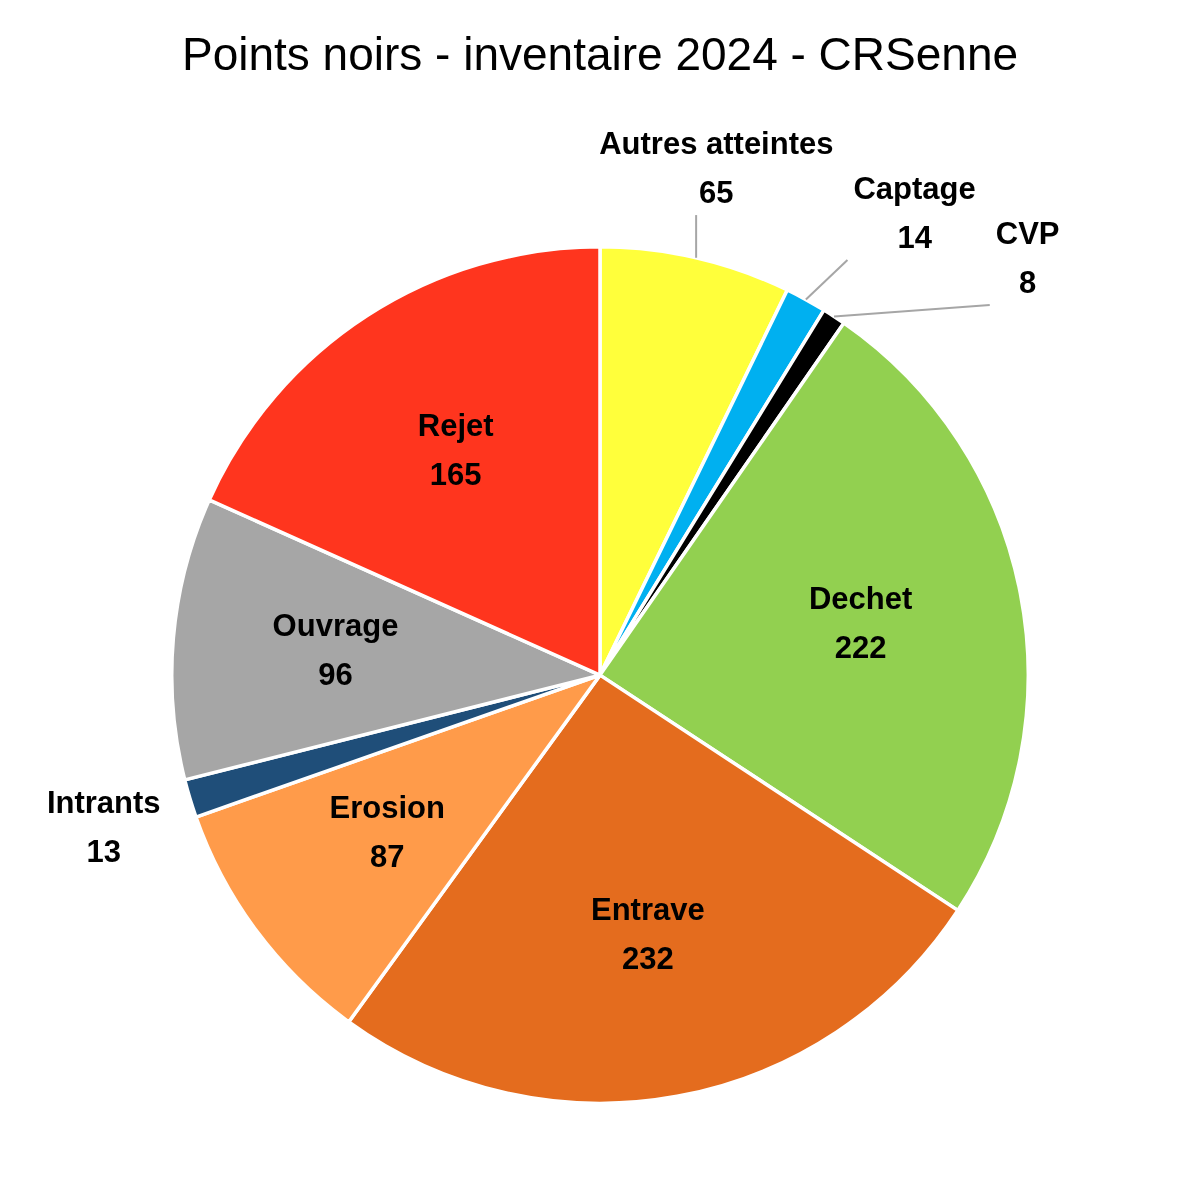  I want to click on slice-label: Entrave, so click(647, 910).